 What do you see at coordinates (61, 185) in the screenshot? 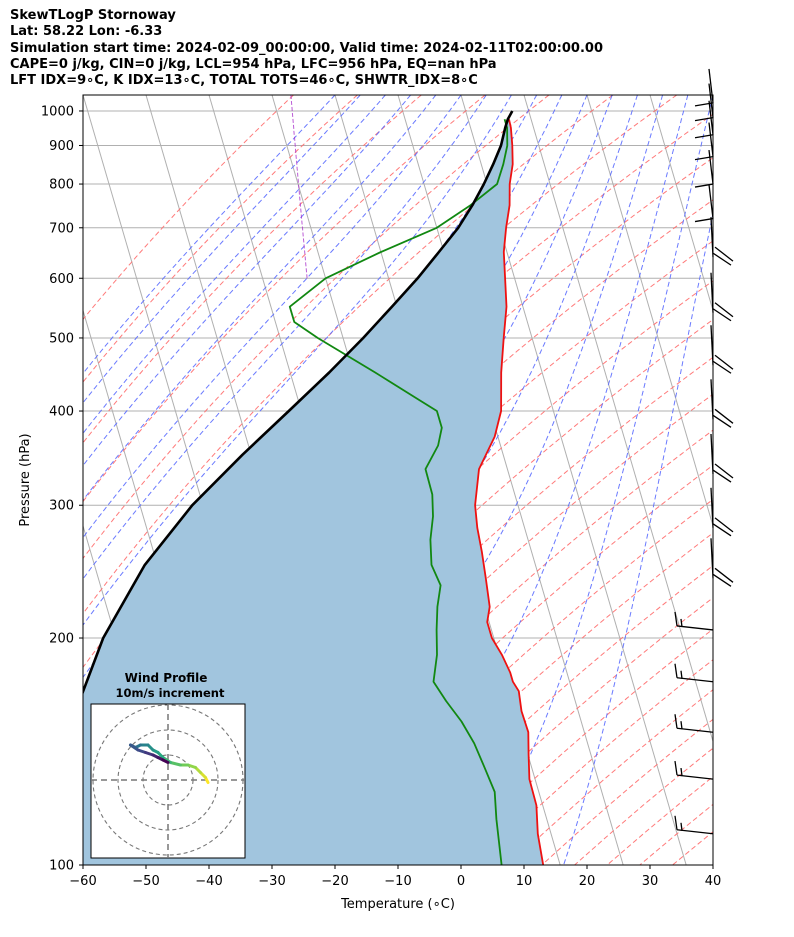
I see `y-tick-label: 800` at bounding box center [61, 185].